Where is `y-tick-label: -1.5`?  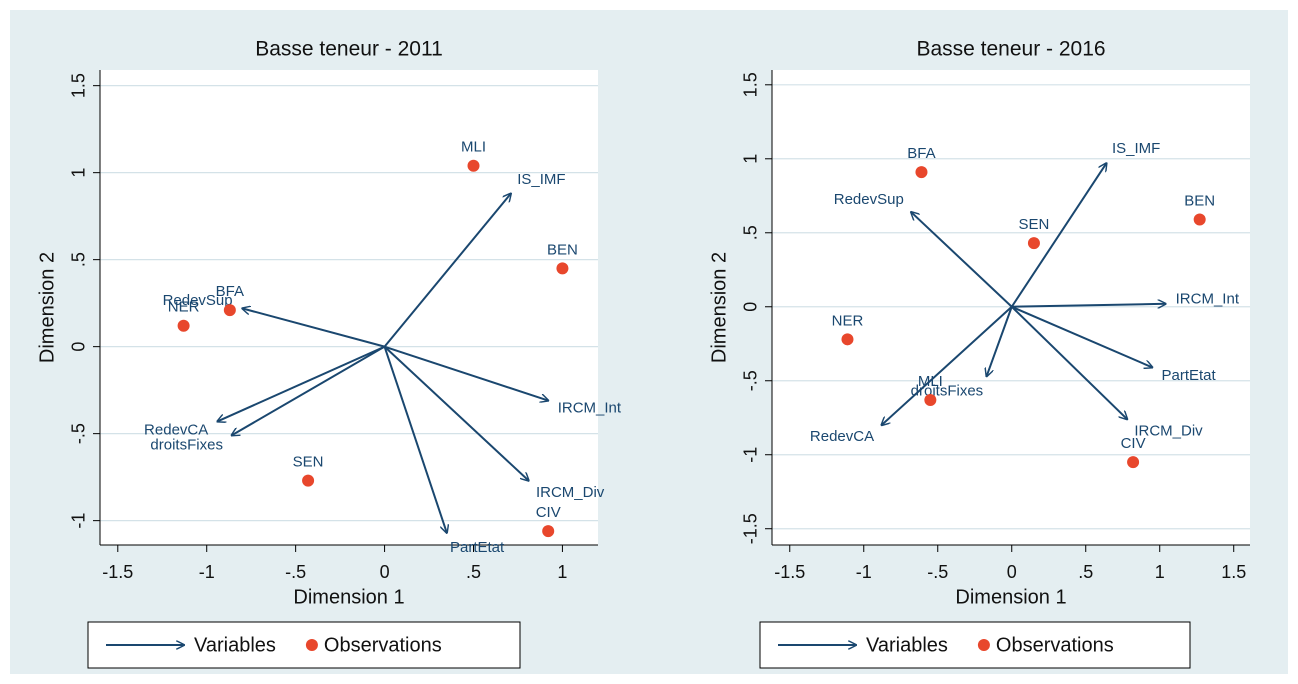 y-tick-label: -1.5 is located at coordinates (751, 528).